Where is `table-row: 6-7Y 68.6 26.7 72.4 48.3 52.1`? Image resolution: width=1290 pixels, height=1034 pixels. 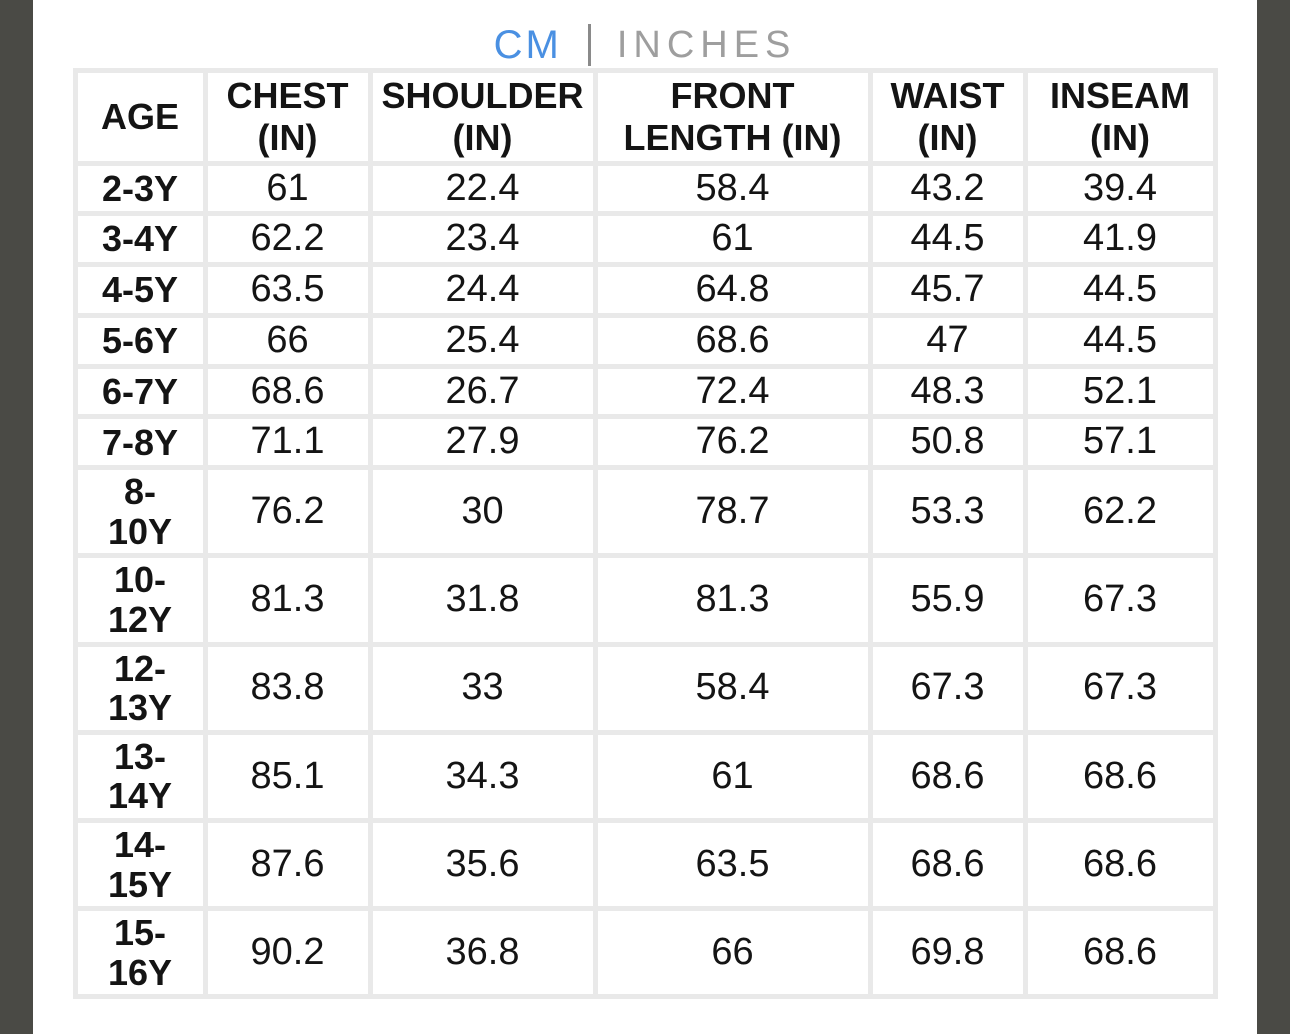 table-row: 6-7Y 68.6 26.7 72.4 48.3 52.1 is located at coordinates (645, 391).